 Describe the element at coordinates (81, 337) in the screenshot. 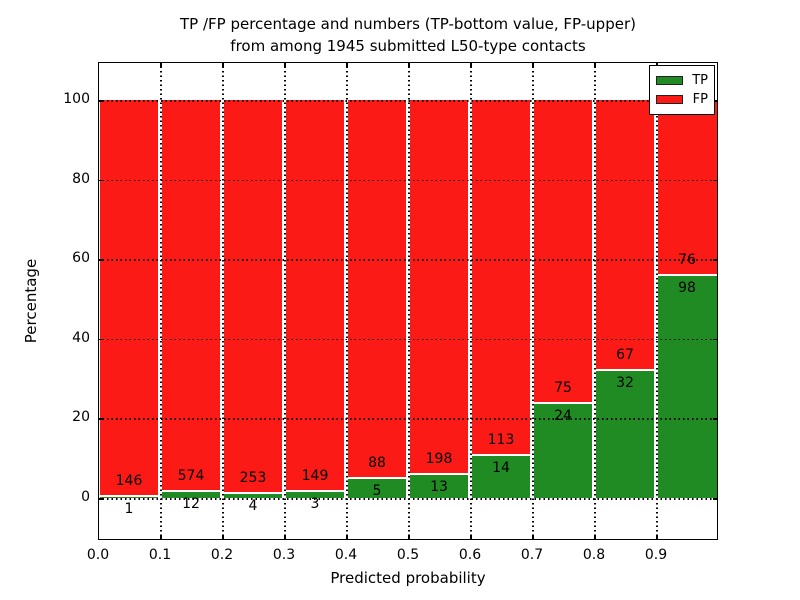

I see `y-tick-label: 40` at that location.